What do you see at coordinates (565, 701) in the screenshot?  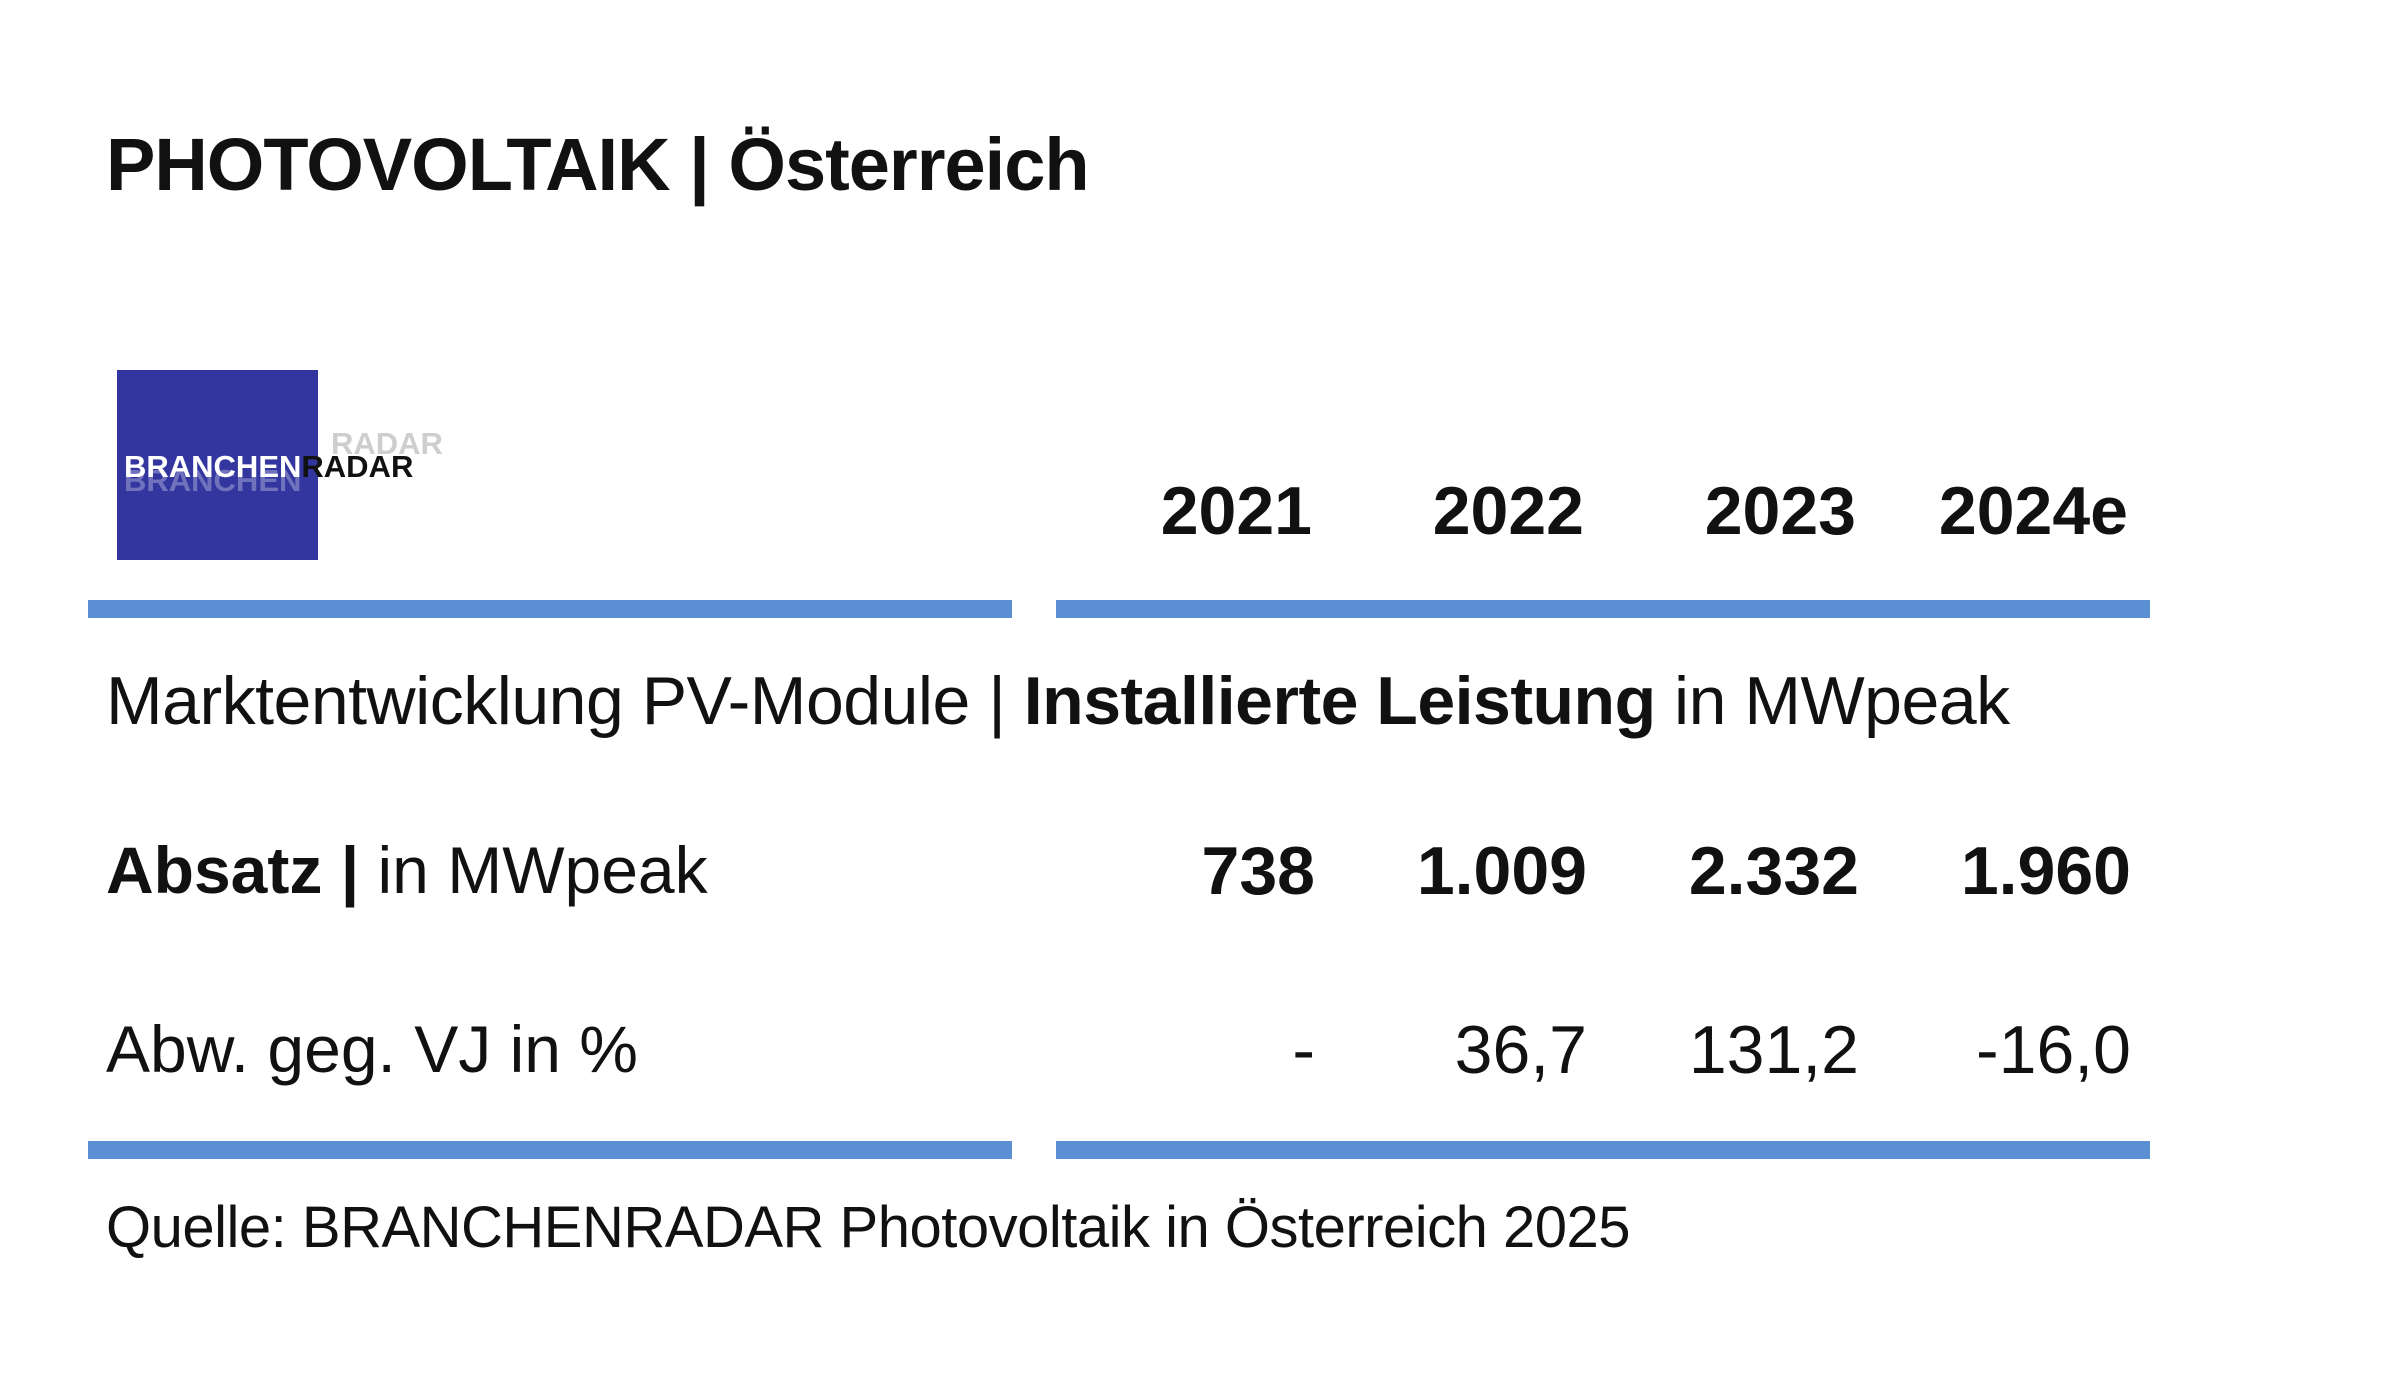 I see `subtitle-regular: Marktentwicklung PV-Module |` at bounding box center [565, 701].